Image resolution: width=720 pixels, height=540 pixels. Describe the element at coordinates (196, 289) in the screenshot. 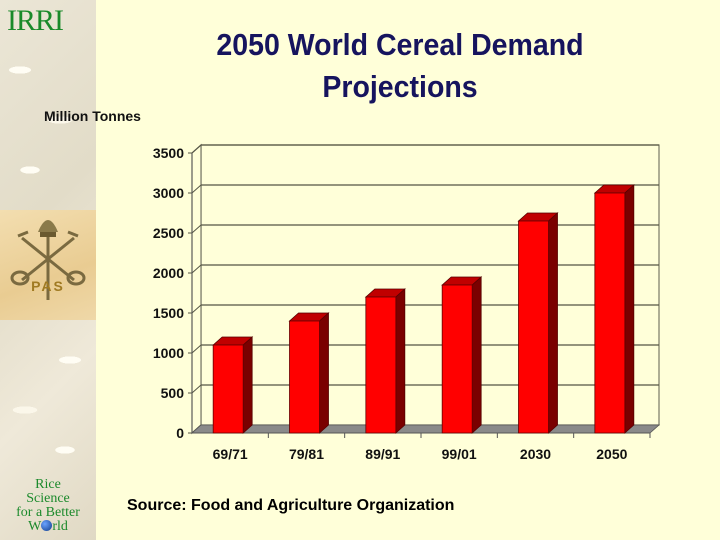

I see `chart-side-wall` at that location.